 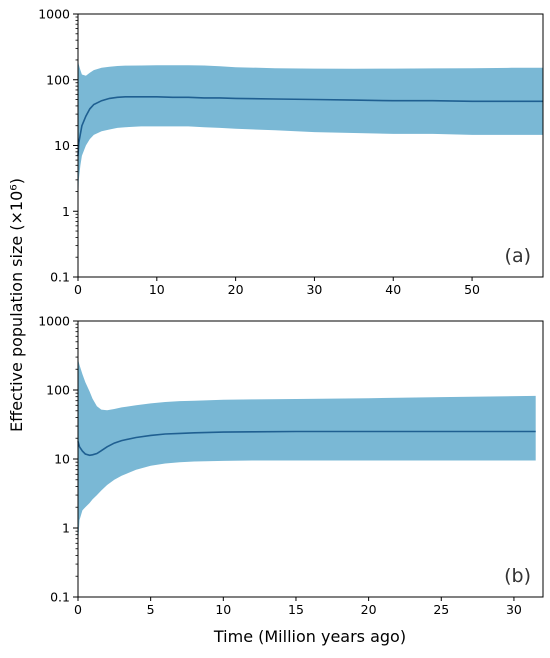 What do you see at coordinates (151, 609) in the screenshot?
I see `x-tick-label: 5` at bounding box center [151, 609].